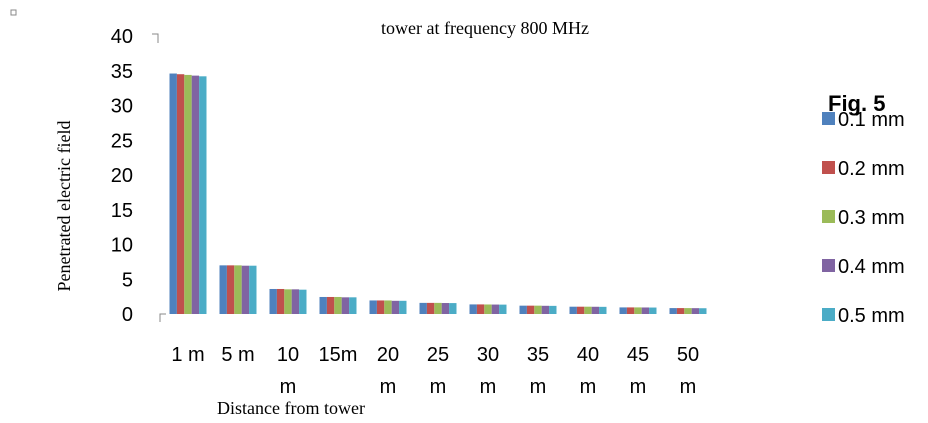 The image size is (928, 423). I want to click on legend-item: 0.4 mm, so click(863, 267).